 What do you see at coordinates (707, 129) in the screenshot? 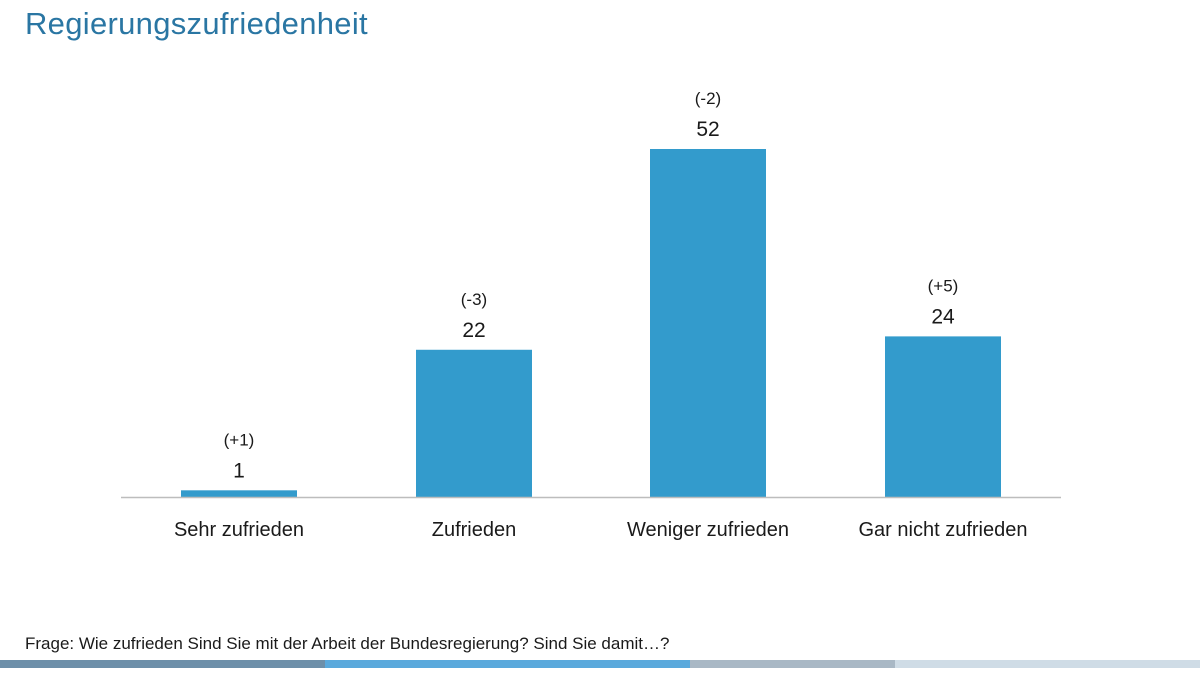
I see `data-label: 52` at bounding box center [707, 129].